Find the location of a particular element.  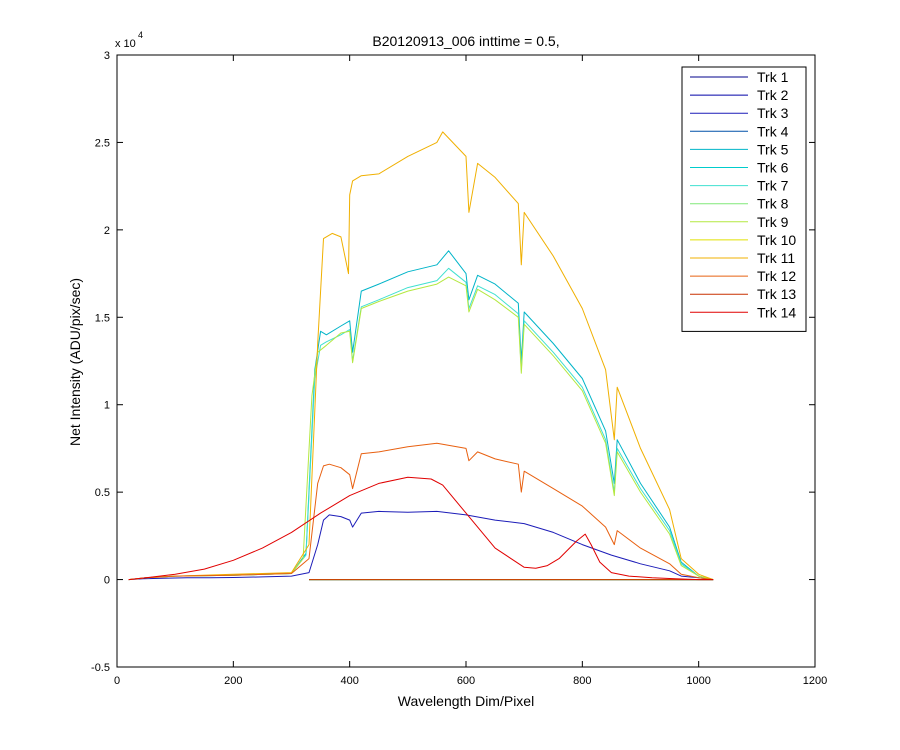

legend-label: Trk 9 is located at coordinates (773, 222).